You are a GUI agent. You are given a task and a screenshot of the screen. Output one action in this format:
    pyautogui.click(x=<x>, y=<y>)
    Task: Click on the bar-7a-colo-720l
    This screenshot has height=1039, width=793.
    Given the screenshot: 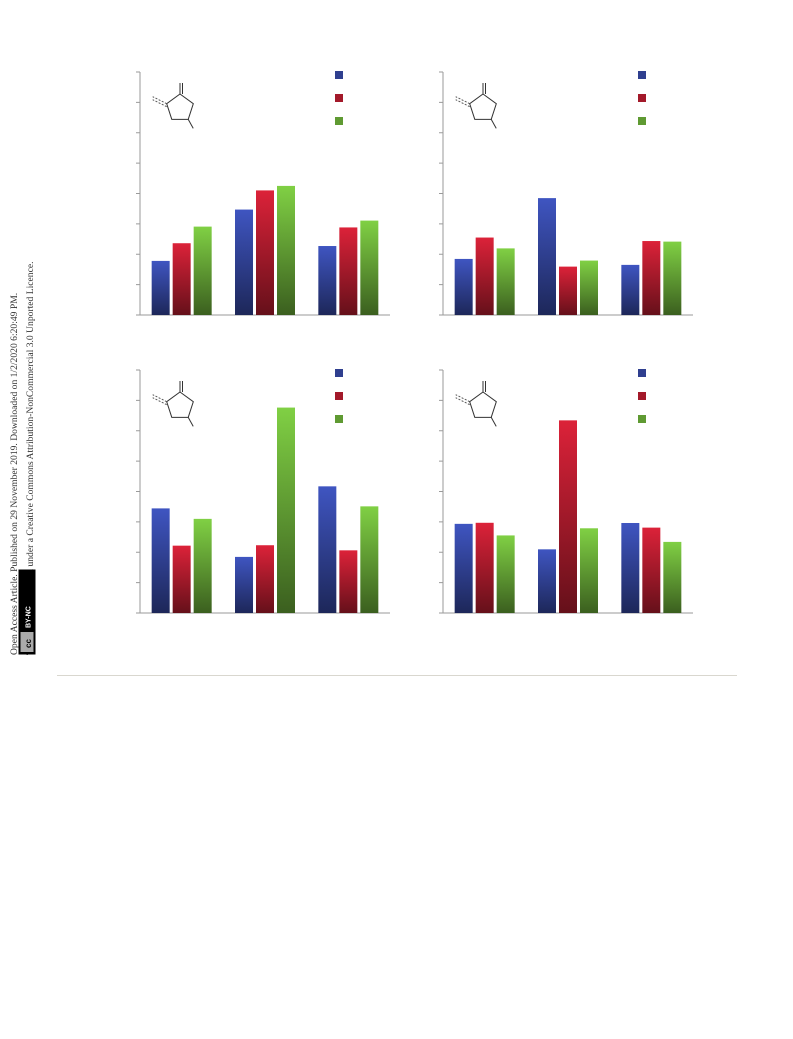 What is the action you would take?
    pyautogui.click(x=630, y=567)
    